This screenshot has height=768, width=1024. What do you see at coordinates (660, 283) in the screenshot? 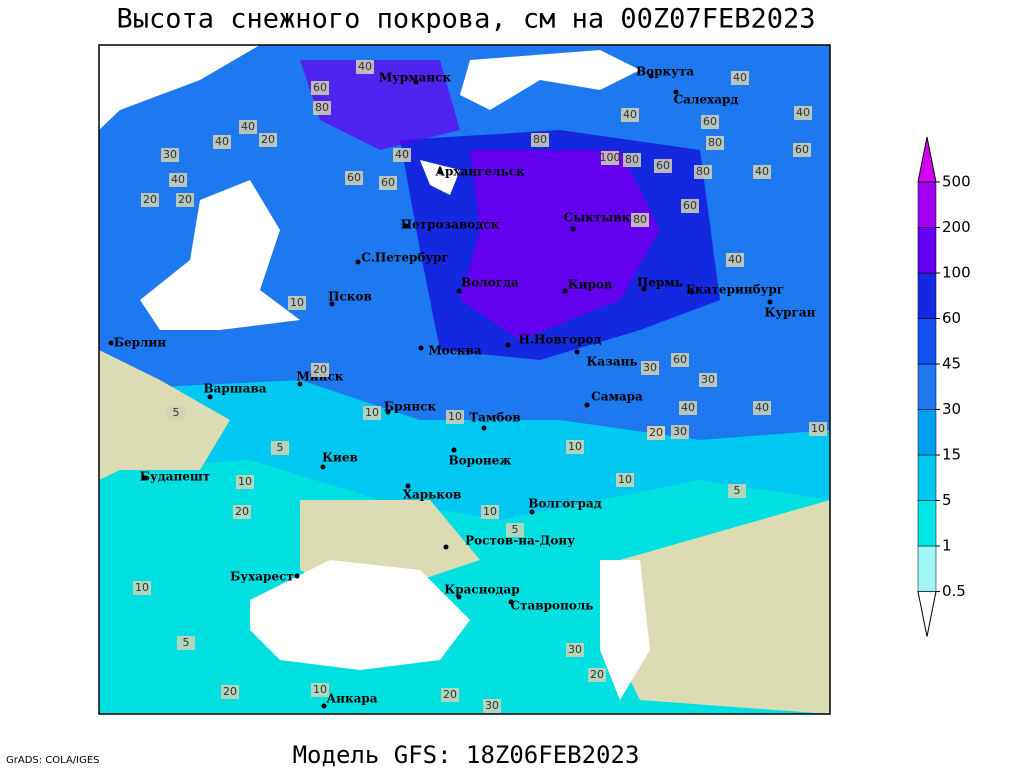
I see `city-label: Пермь` at bounding box center [660, 283].